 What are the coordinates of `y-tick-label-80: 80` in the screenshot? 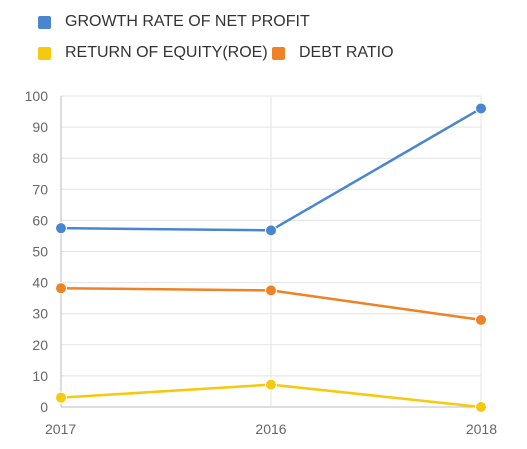 It's located at (40, 158).